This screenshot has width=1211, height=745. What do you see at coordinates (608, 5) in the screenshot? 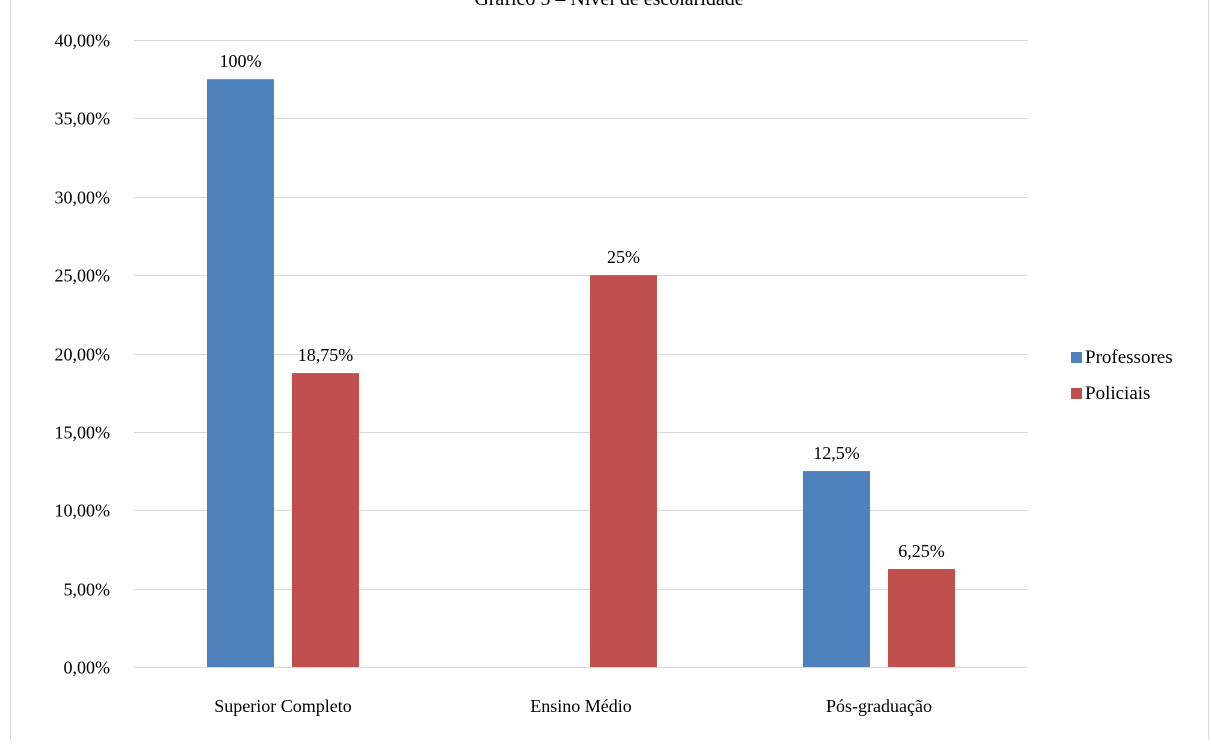
I see `chart-title: Gráfico 5 – Nível de escolaridade` at bounding box center [608, 5].